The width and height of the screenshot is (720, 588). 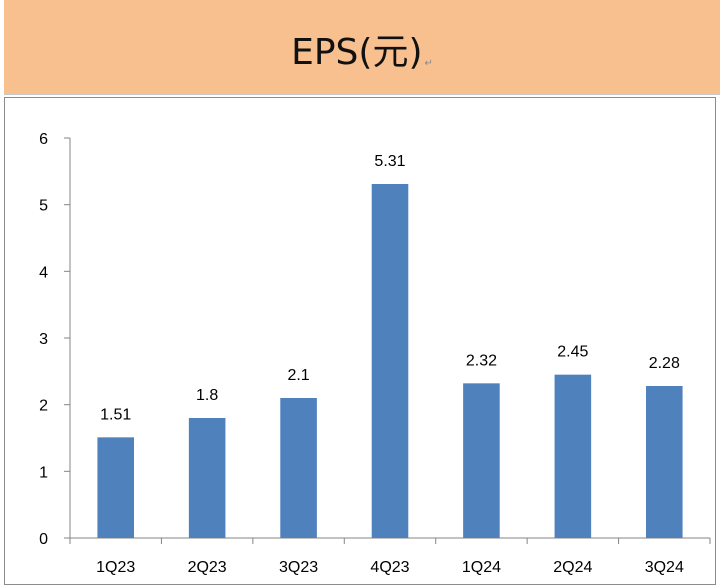 I want to click on bar-1q24, so click(x=481, y=460).